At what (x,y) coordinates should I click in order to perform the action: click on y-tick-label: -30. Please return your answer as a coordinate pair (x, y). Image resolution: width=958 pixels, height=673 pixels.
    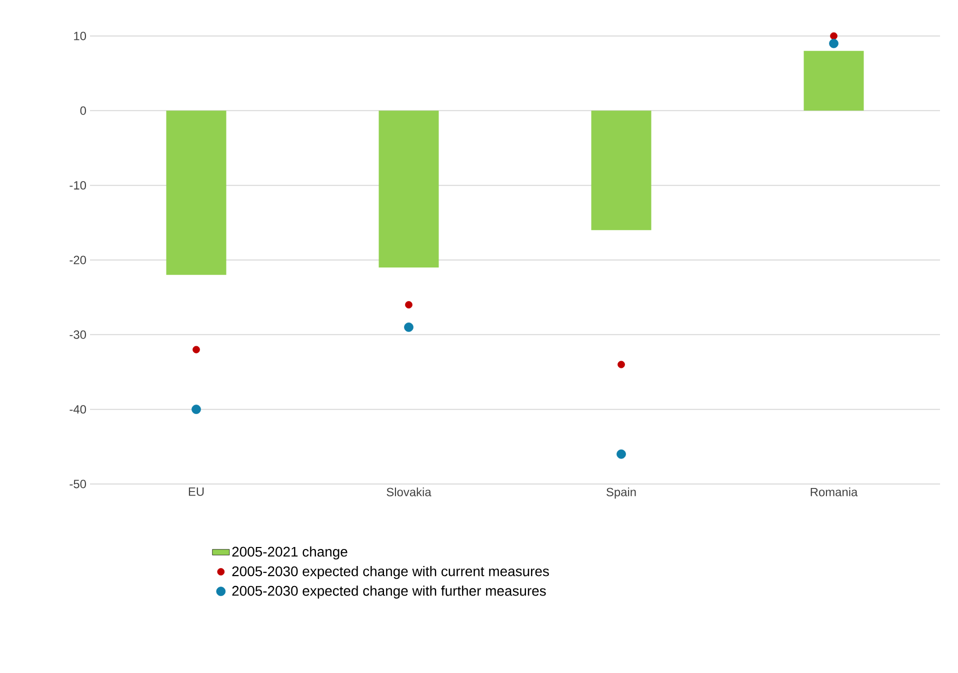
    Looking at the image, I should click on (78, 334).